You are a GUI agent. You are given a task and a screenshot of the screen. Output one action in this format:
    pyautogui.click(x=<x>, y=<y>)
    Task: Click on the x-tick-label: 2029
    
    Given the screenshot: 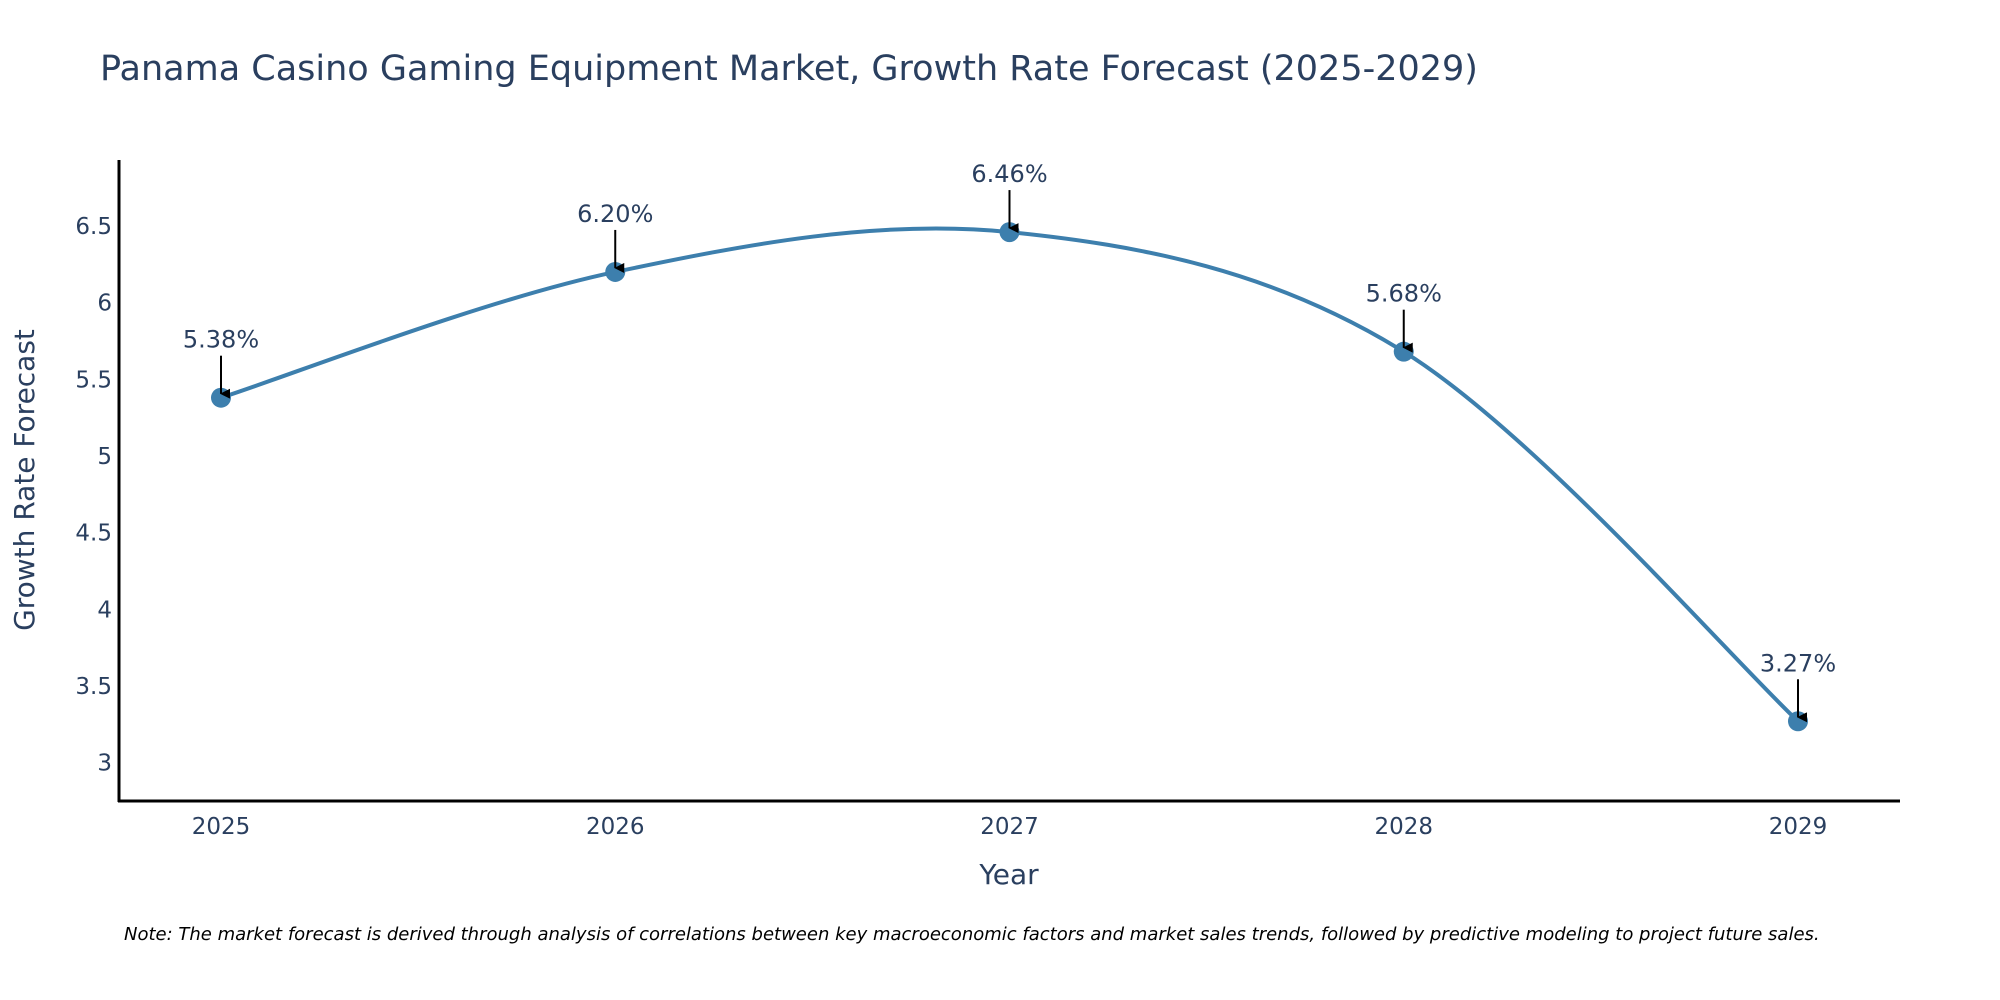 What is the action you would take?
    pyautogui.click(x=1798, y=827)
    